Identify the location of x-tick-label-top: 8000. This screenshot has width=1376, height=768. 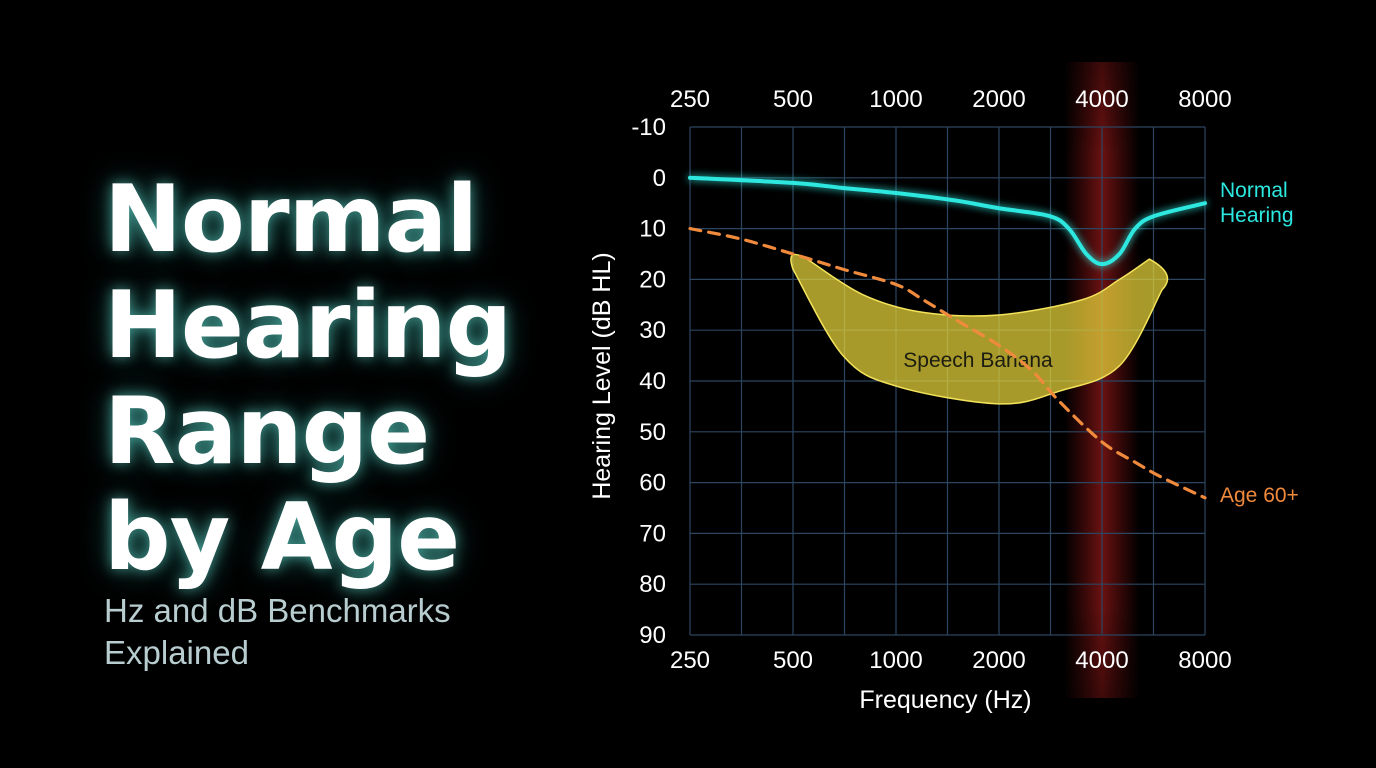
(1204, 99).